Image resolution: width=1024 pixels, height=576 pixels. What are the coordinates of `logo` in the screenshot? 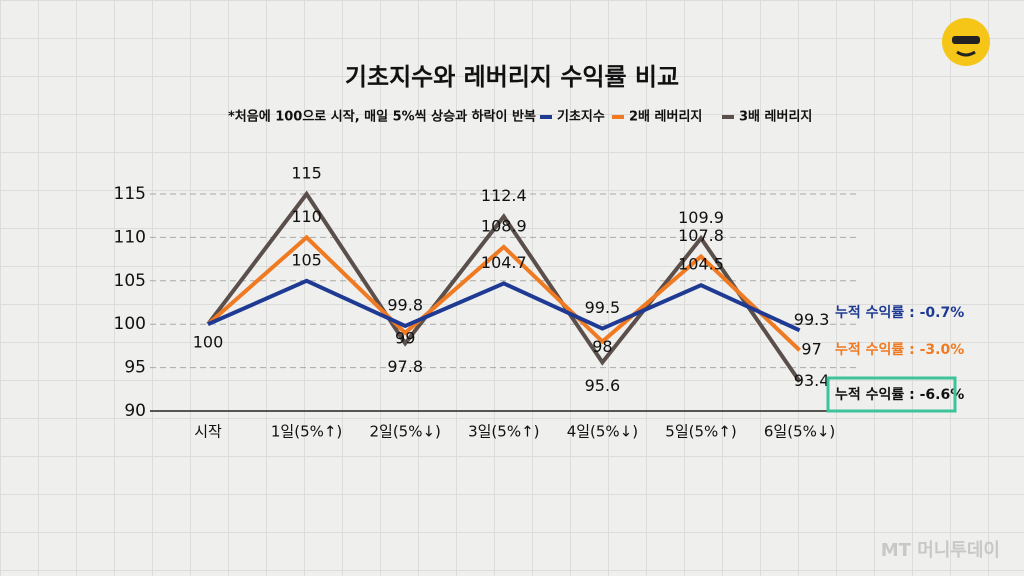 It's located at (966, 42).